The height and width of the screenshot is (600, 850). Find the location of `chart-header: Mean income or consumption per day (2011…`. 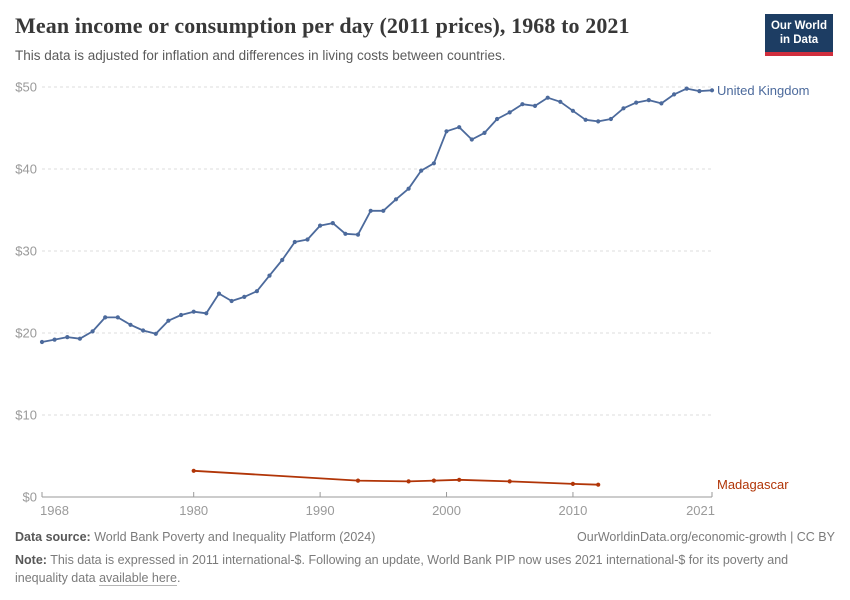

chart-header: Mean income or consumption per day (2011… is located at coordinates (387, 38).